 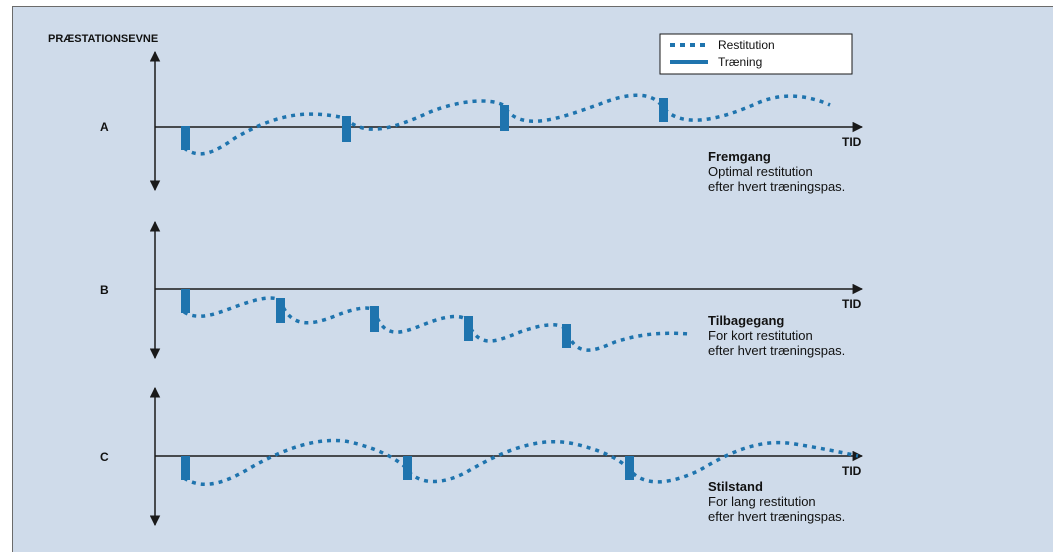 What do you see at coordinates (852, 142) in the screenshot?
I see `panel-a-time-label: TID` at bounding box center [852, 142].